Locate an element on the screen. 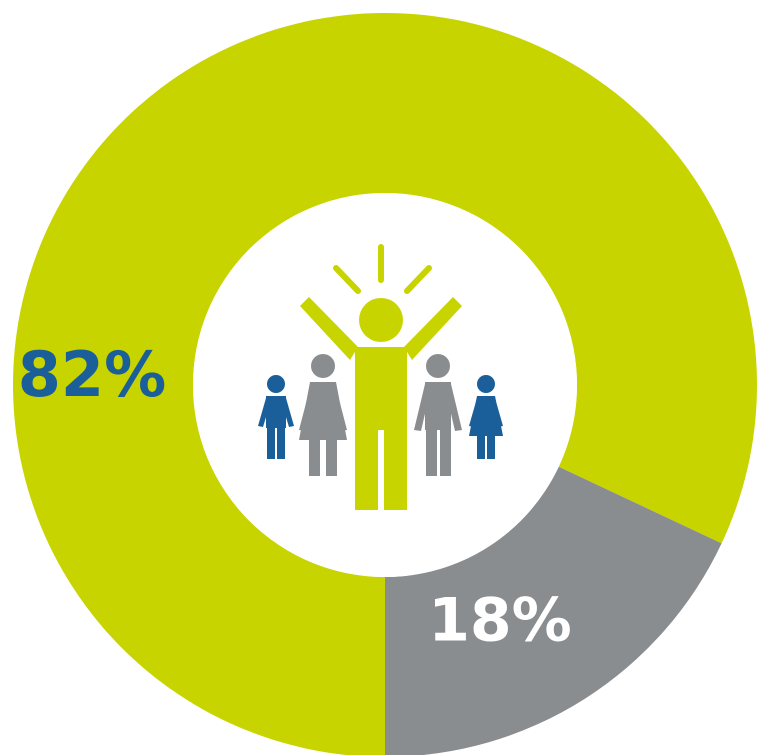 This screenshot has height=755, width=758. child-girl-icon is located at coordinates (486, 417).